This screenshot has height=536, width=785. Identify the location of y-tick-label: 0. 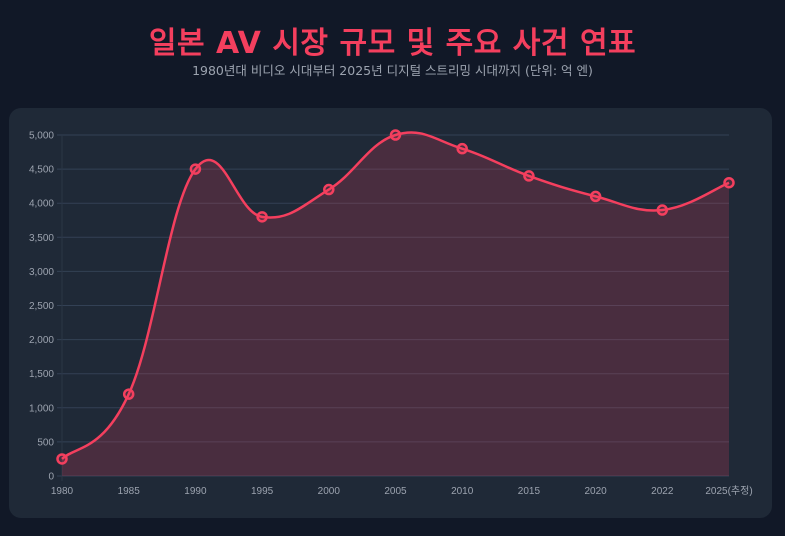
(51, 477).